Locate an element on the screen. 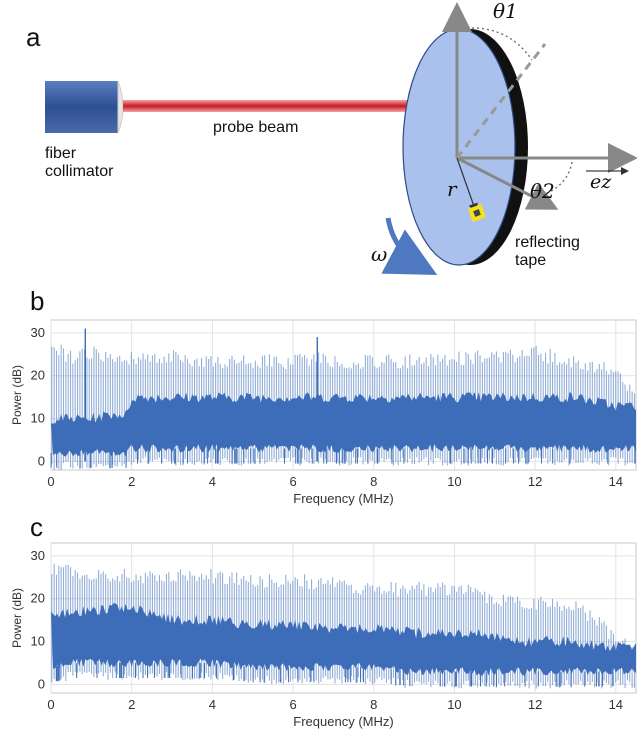 This screenshot has height=740, width=637. rotating-disk is located at coordinates (465, 147).